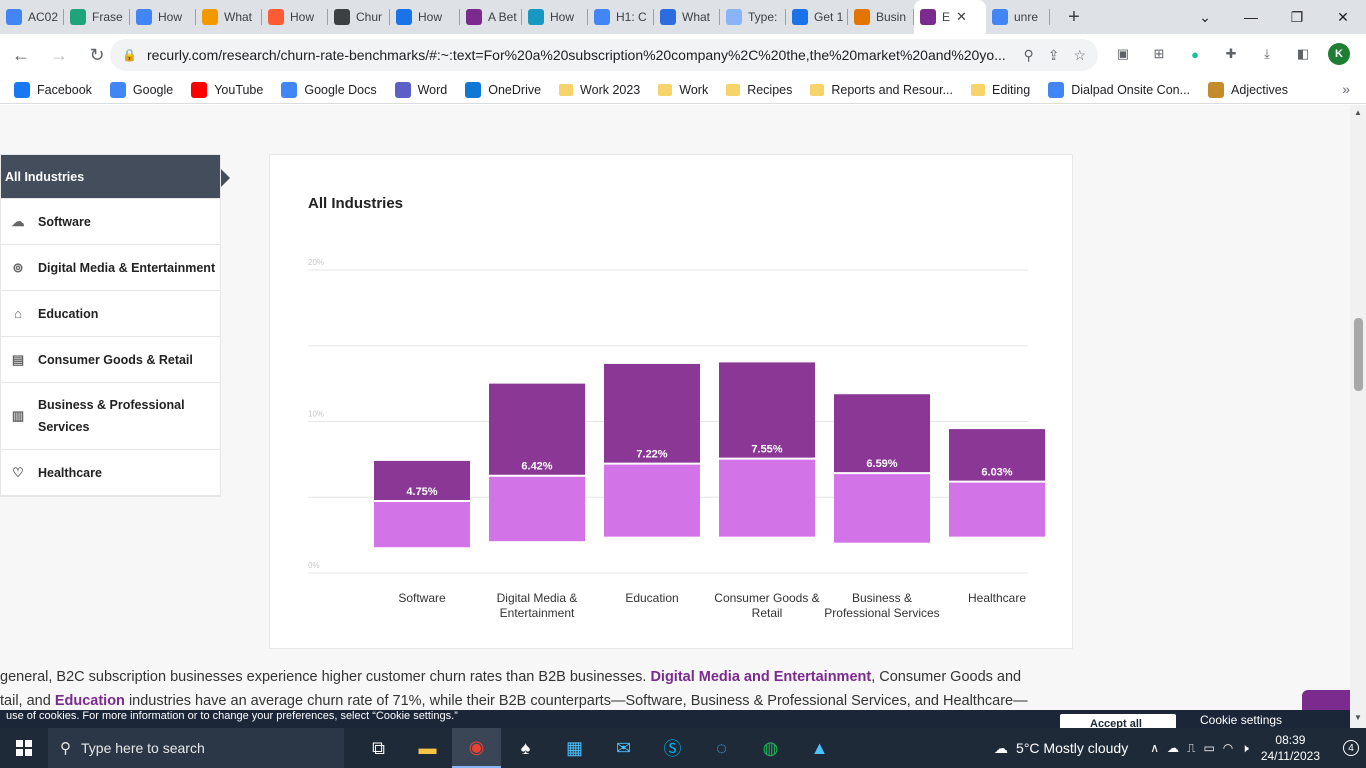  I want to click on extension-grey-icon: ⊞, so click(1159, 53).